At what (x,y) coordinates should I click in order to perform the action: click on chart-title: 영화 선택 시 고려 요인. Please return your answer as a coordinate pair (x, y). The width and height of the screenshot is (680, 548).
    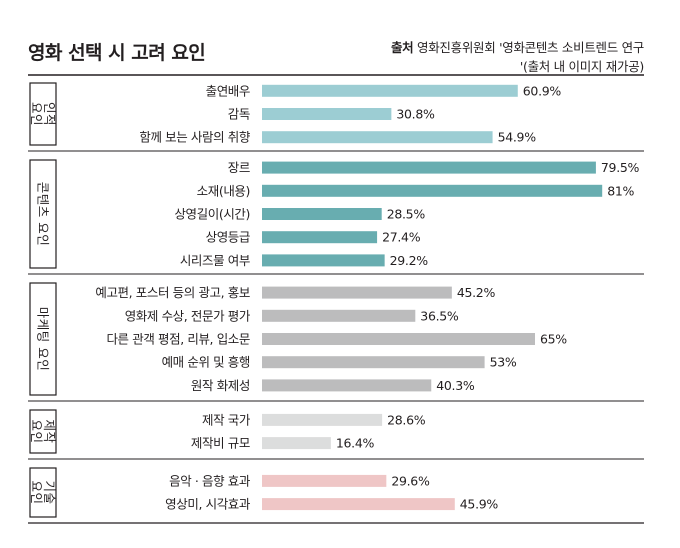
    Looking at the image, I should click on (117, 53).